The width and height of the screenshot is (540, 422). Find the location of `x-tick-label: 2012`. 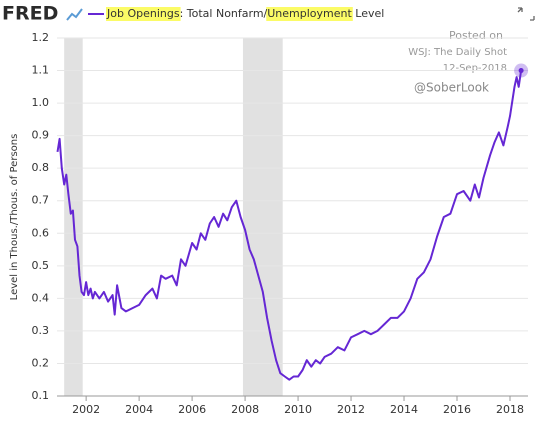

x-tick-label: 2012 is located at coordinates (351, 409).